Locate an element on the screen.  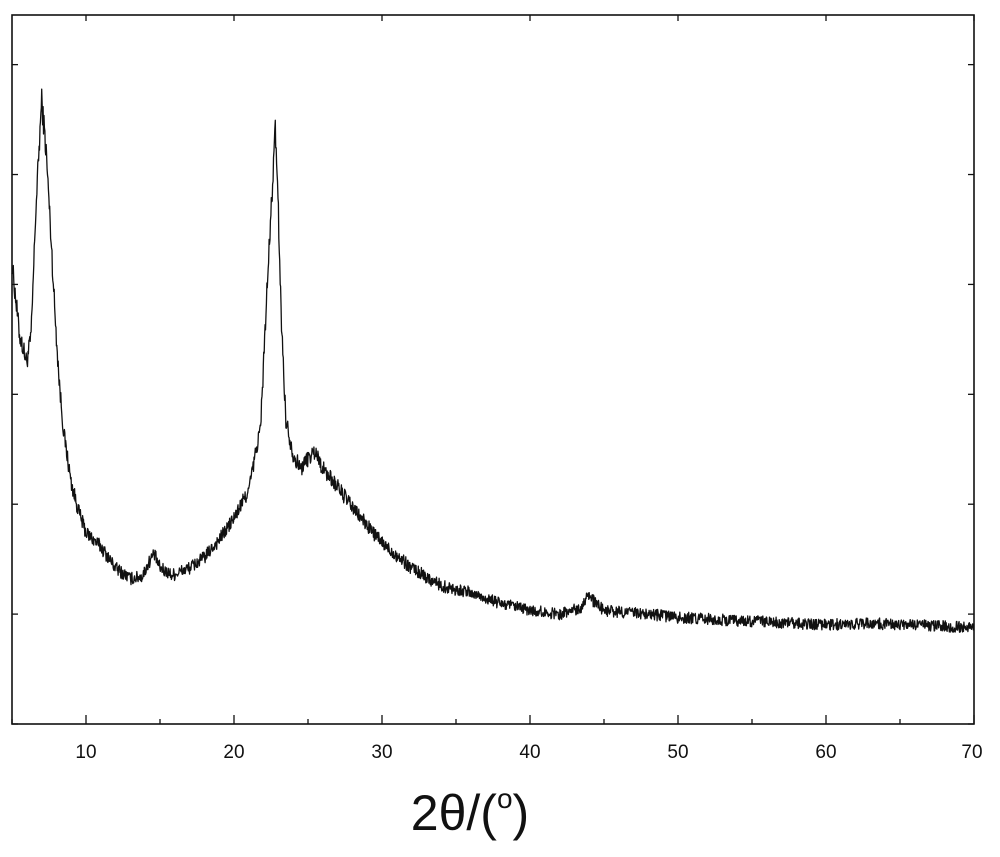
x-tick-label: 60 is located at coordinates (825, 752).